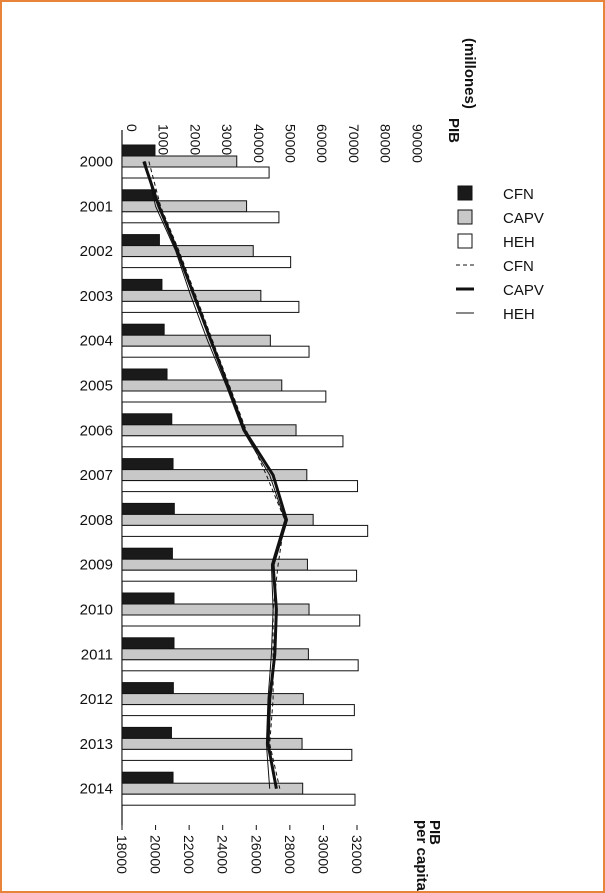  Describe the element at coordinates (241, 620) in the screenshot. I see `bar-heh-2010` at that location.